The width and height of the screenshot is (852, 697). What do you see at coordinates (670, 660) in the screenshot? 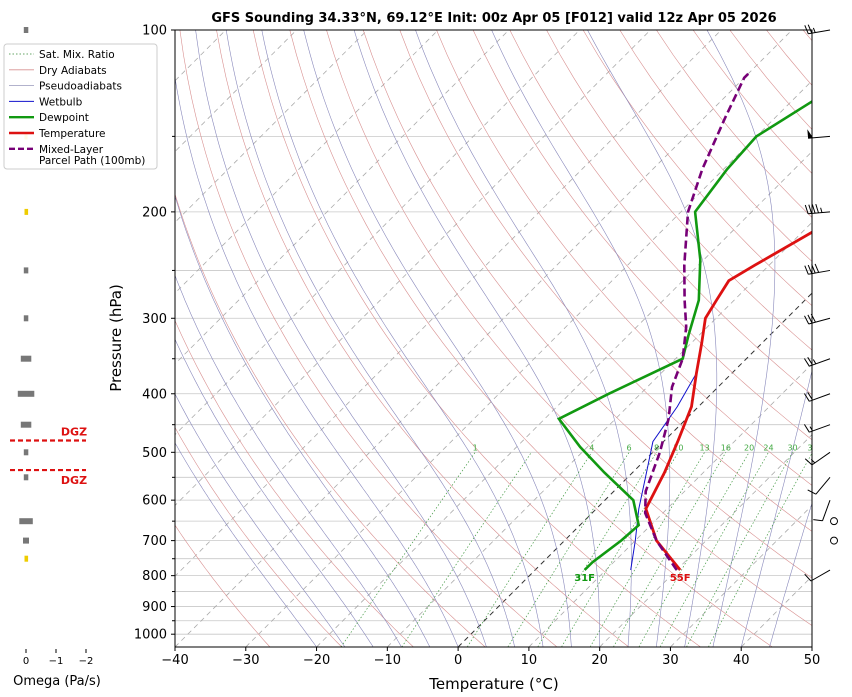
I see `x-tick-label: 30` at bounding box center [670, 660].